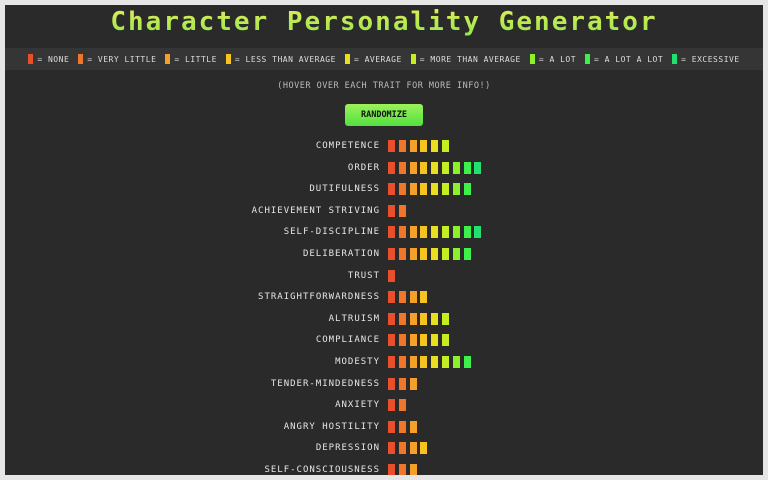  I want to click on trait-name: COMPLIANCE, so click(347, 340).